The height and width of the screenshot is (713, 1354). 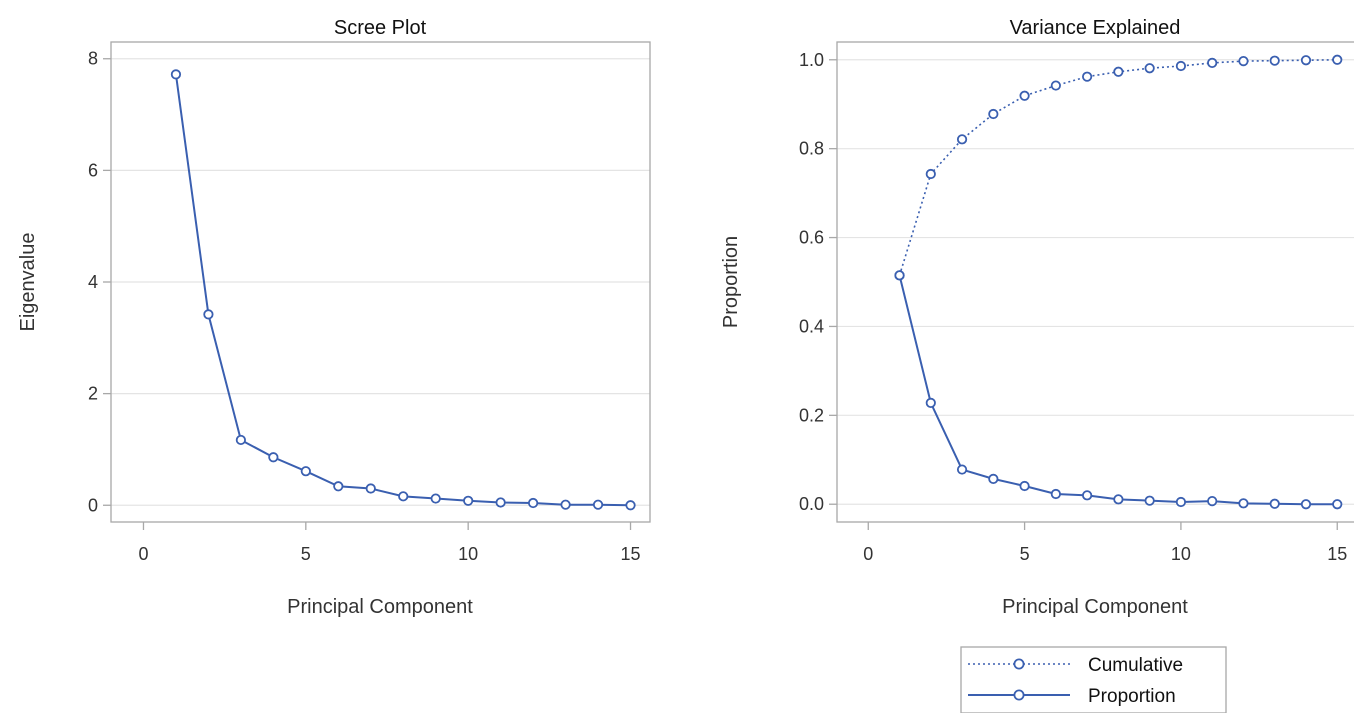 I want to click on variance-explained-y-tick-label: 0.0, so click(x=811, y=504).